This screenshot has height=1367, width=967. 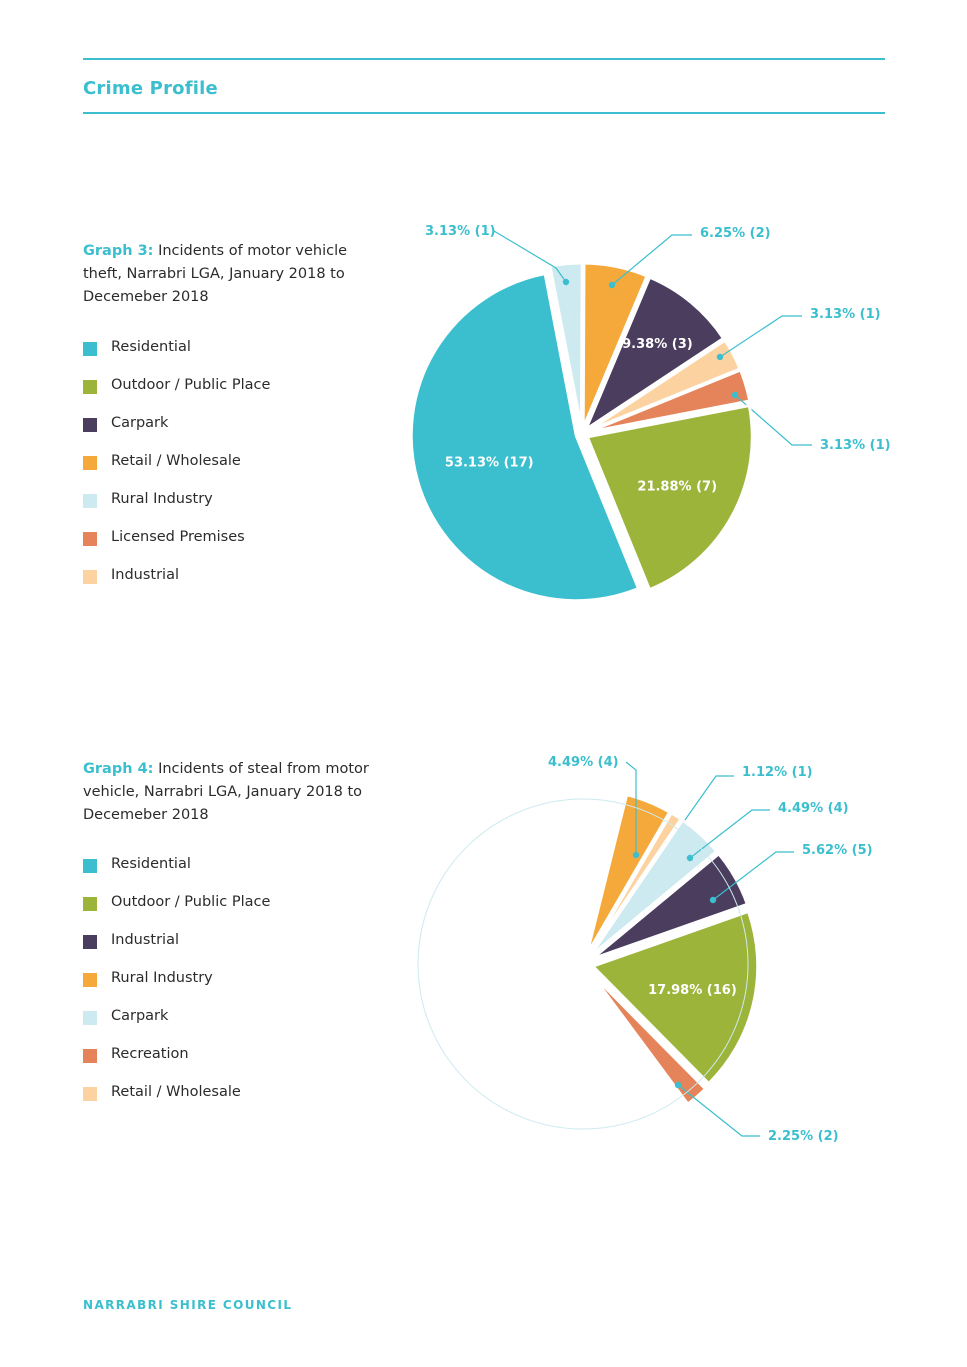 What do you see at coordinates (118, 251) in the screenshot?
I see `graph-3-number: Graph 3:` at bounding box center [118, 251].